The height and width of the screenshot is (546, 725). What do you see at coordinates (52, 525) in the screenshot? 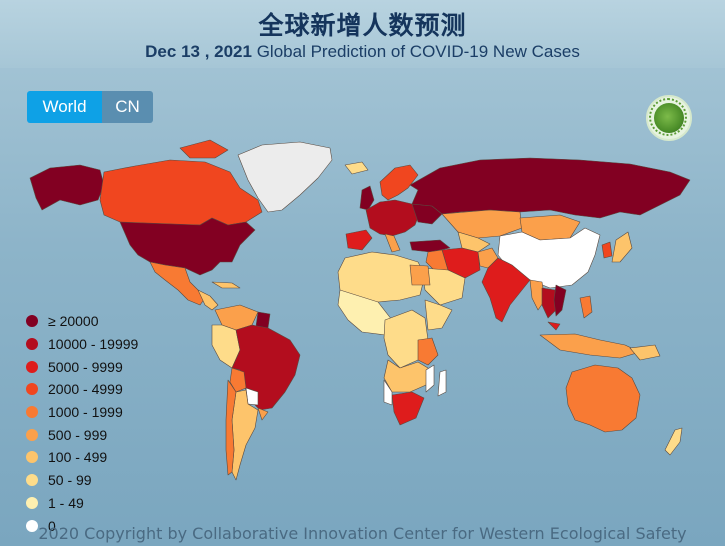
I see `legend-label: 0` at bounding box center [52, 525].